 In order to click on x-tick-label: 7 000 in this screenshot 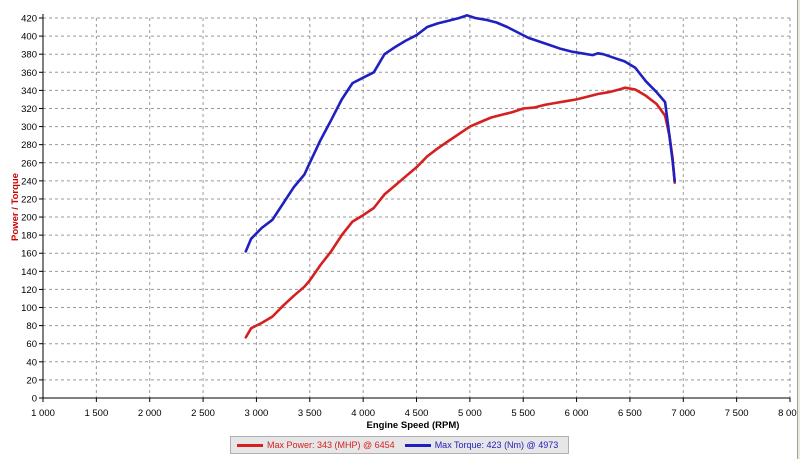, I will do `click(683, 413)`.